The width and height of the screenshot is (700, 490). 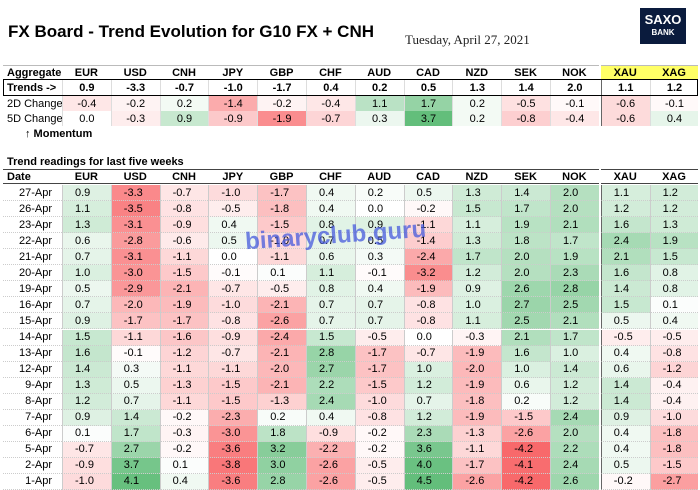 I want to click on value-cell: -2.1, so click(x=281, y=353).